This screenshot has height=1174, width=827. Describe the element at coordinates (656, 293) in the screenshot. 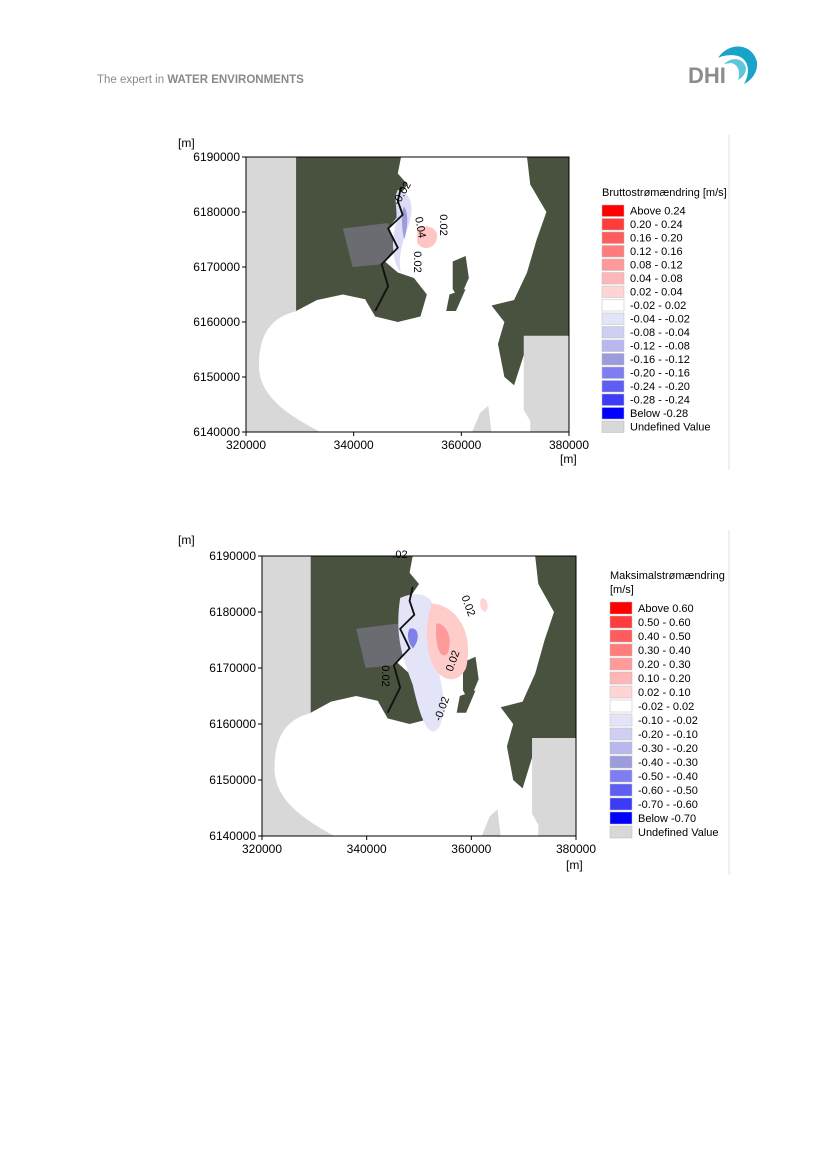

I see `legend-label: 0.02 - 0.04` at that location.